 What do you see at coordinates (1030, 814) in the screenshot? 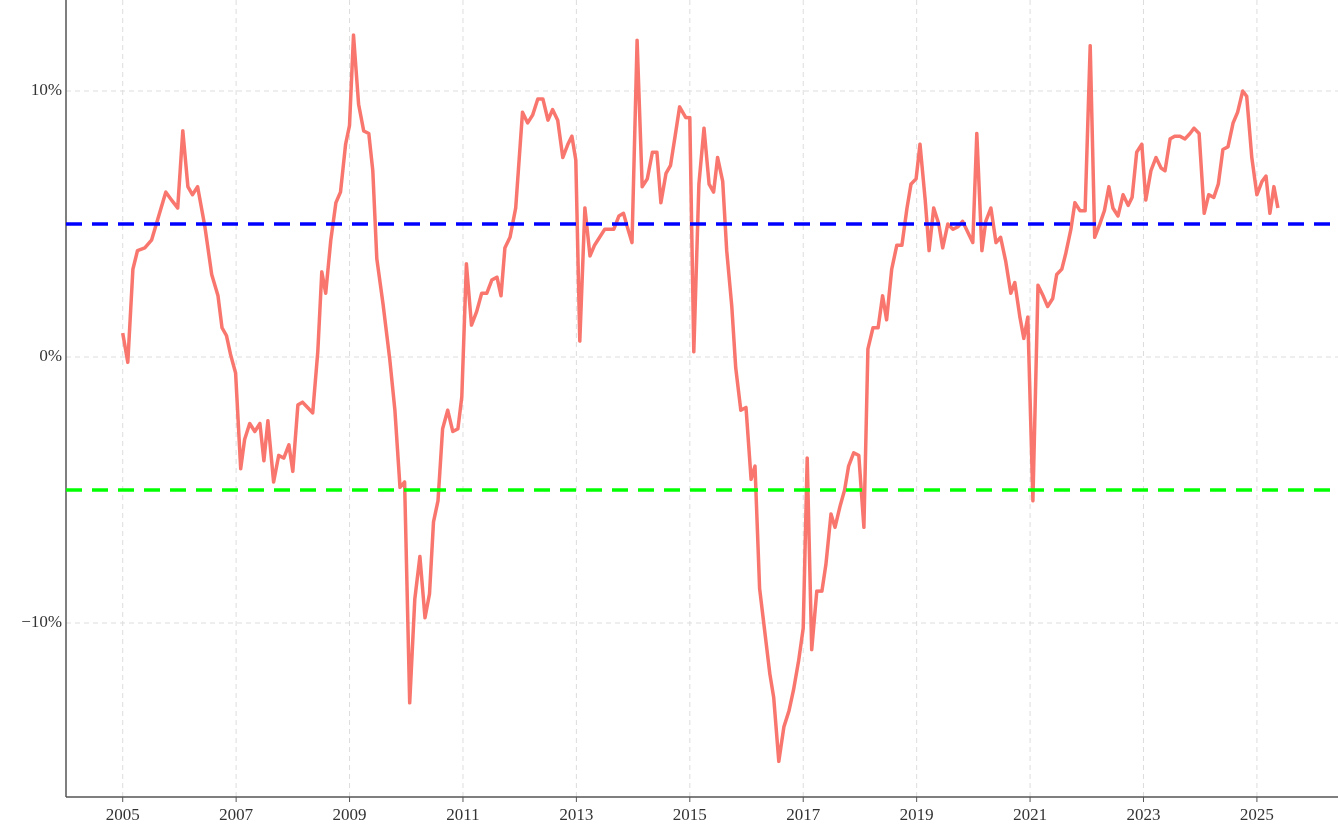
I see `x-tick-label: 2021` at bounding box center [1030, 814].